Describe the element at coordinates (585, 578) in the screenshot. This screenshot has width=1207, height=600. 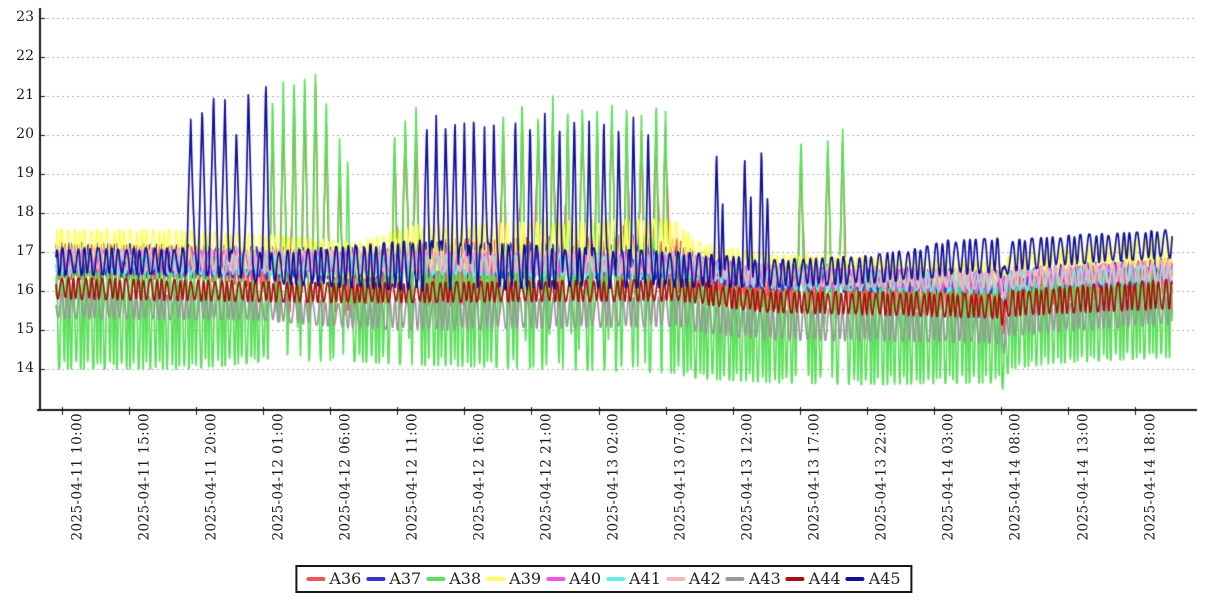
I see `legend-series-label: A40` at that location.